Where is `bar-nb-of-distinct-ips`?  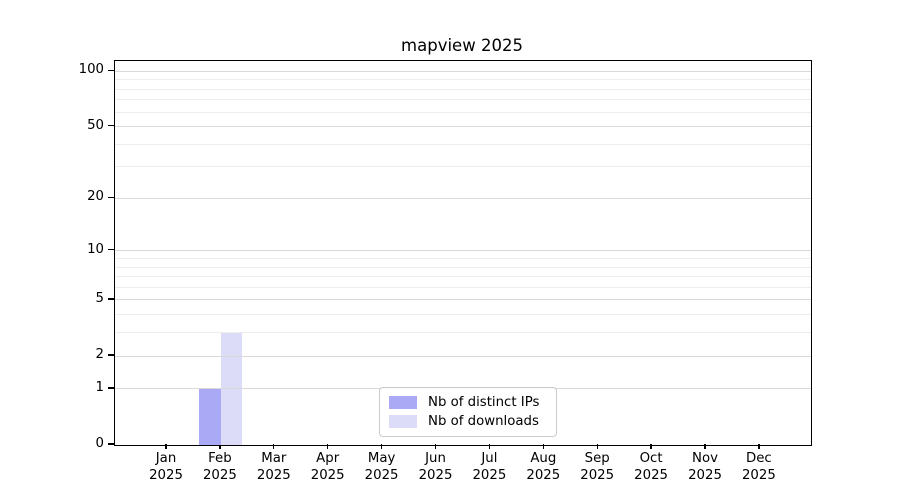
bar-nb-of-distinct-ips is located at coordinates (210, 416).